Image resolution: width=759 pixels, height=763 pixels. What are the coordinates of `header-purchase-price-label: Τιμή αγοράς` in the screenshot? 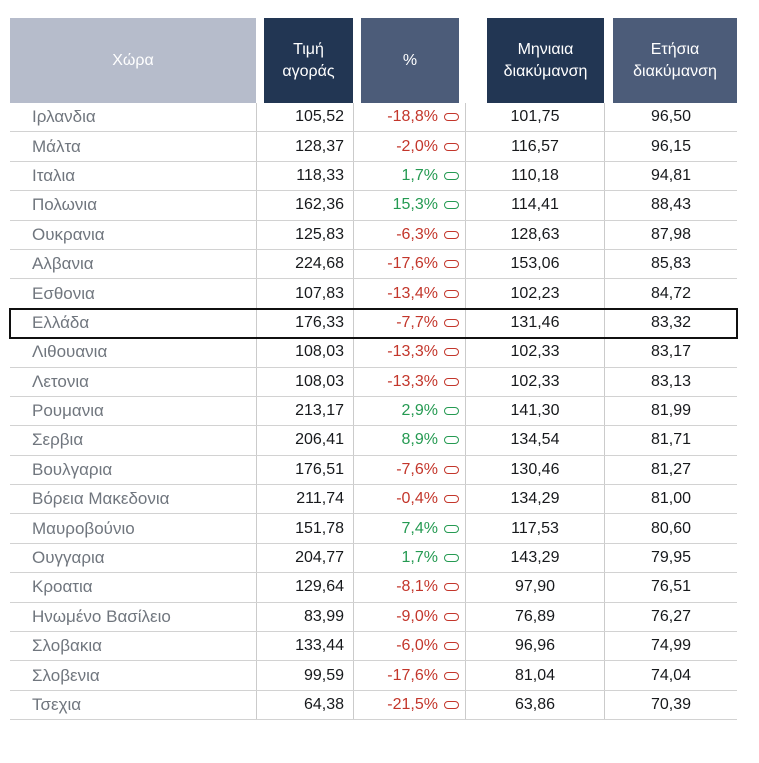 It's located at (308, 60).